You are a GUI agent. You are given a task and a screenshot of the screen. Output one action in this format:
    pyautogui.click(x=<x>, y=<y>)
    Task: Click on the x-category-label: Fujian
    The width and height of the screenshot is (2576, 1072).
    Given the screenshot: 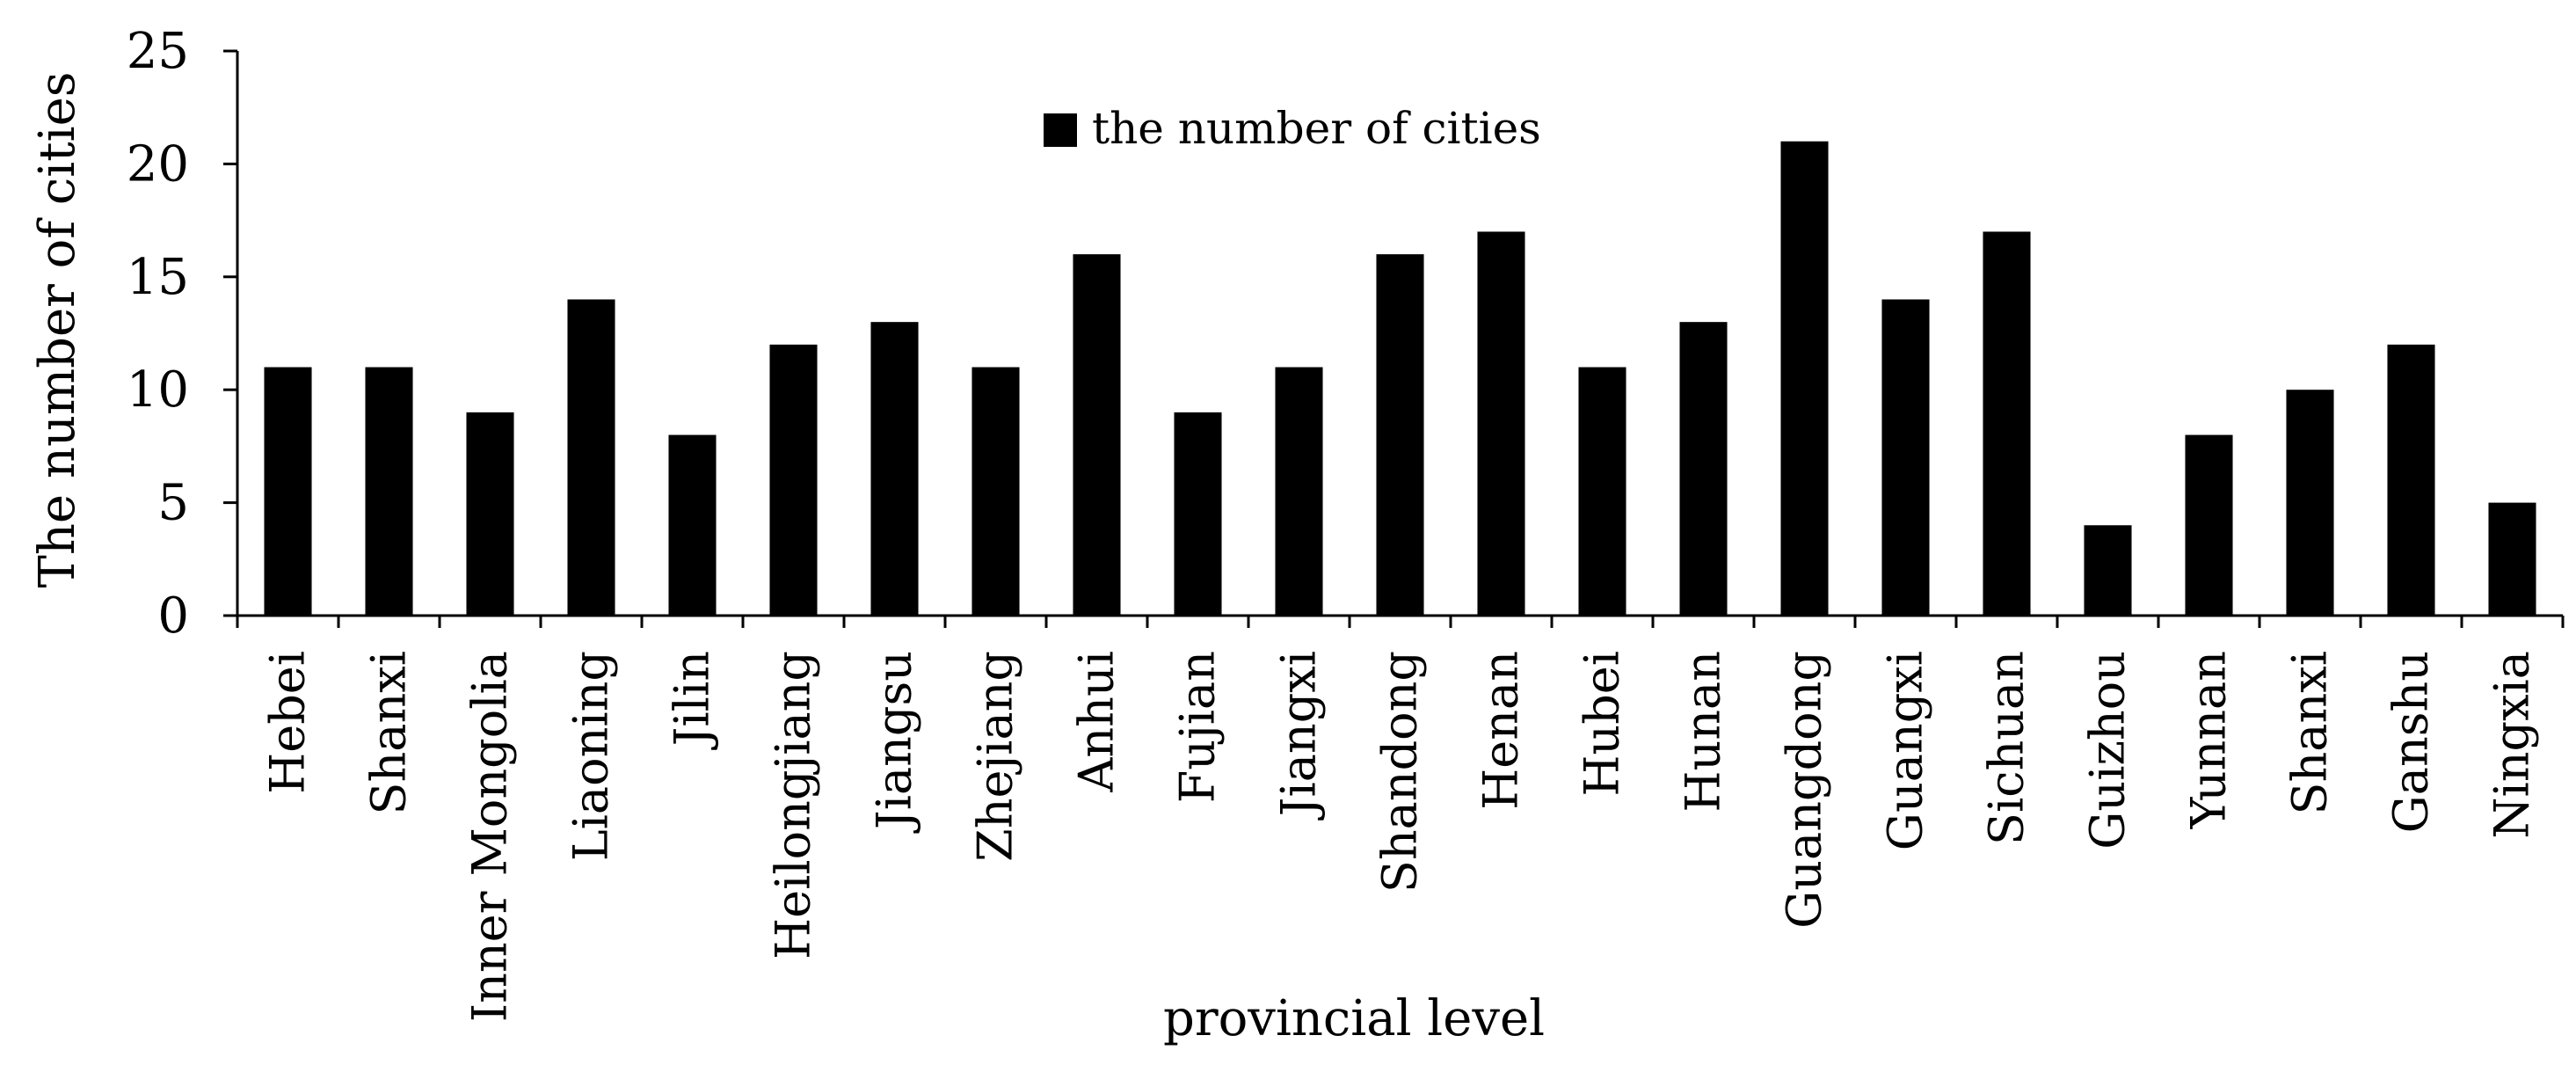 What is the action you would take?
    pyautogui.click(x=1198, y=727)
    